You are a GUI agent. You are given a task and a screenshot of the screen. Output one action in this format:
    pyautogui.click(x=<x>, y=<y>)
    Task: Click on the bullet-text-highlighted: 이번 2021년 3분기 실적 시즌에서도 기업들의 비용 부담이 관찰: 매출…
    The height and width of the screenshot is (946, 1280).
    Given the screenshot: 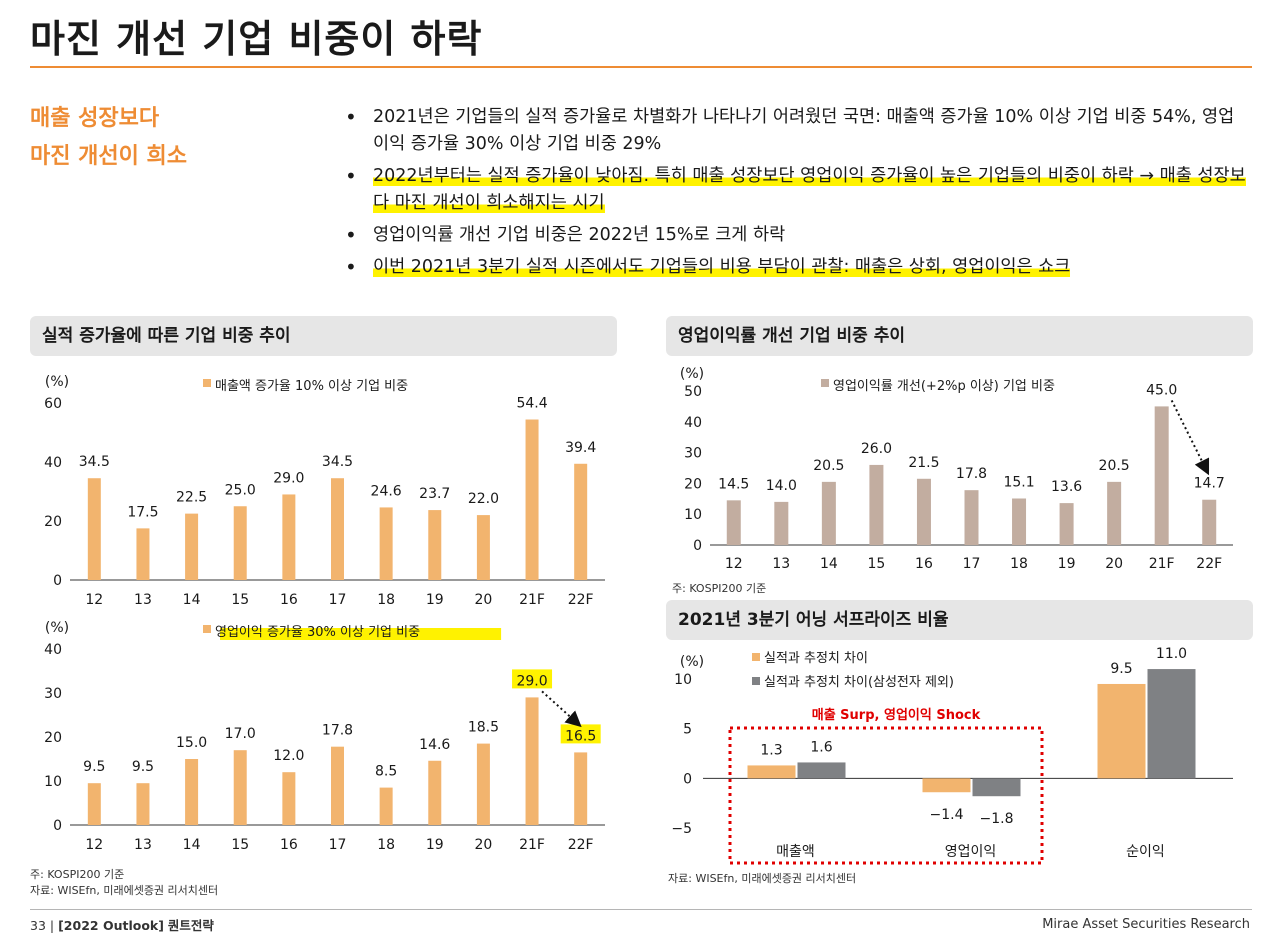 What is the action you would take?
    pyautogui.click(x=722, y=267)
    